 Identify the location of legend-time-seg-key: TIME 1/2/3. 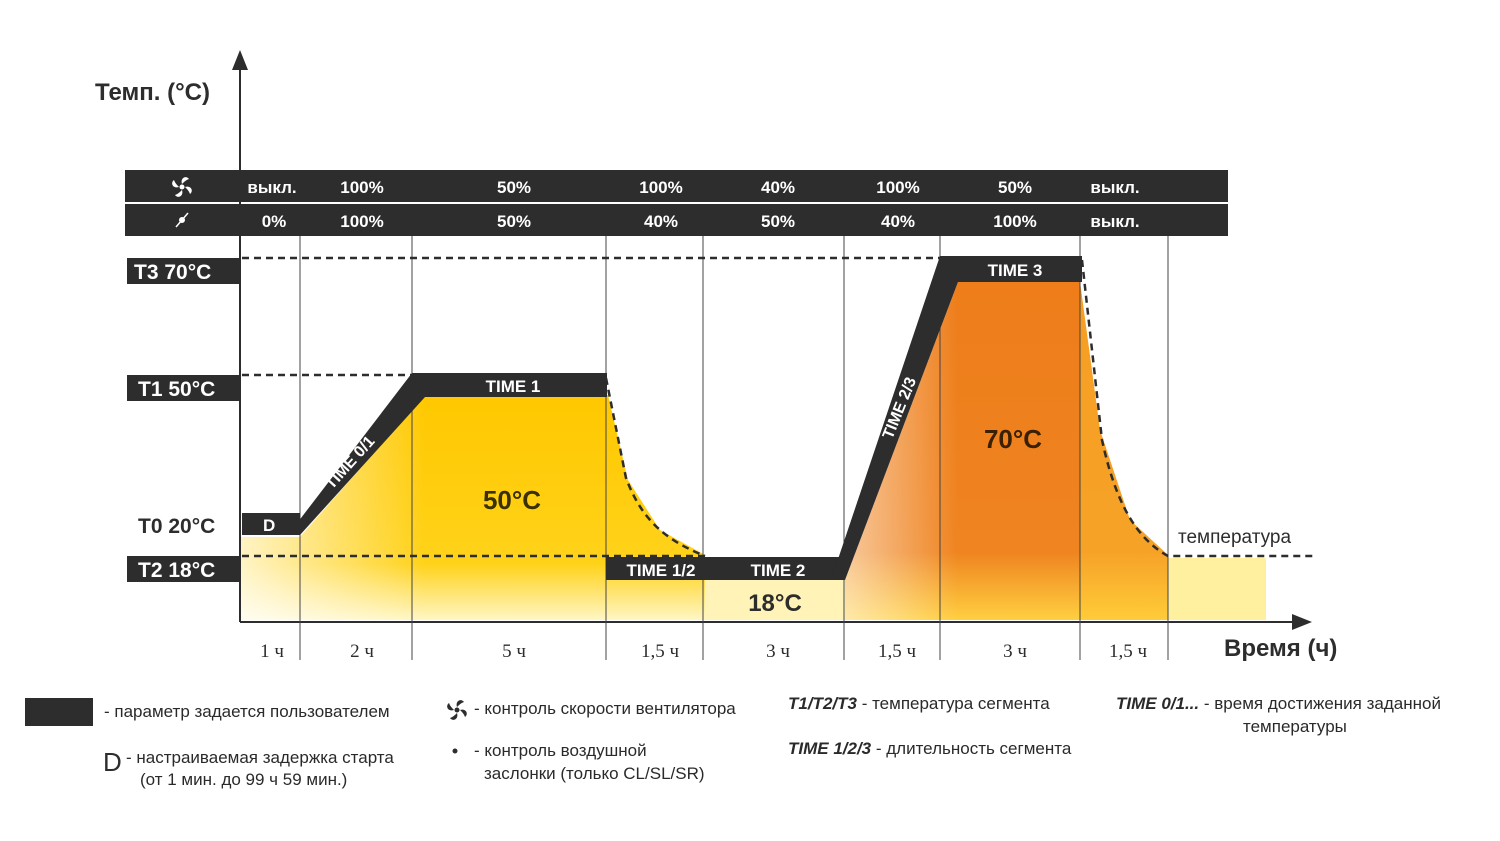
(830, 748).